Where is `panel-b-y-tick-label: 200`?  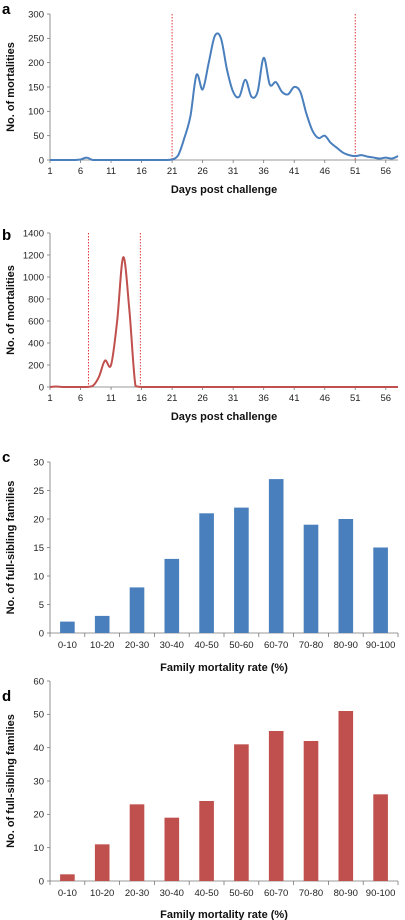 panel-b-y-tick-label: 200 is located at coordinates (36, 365).